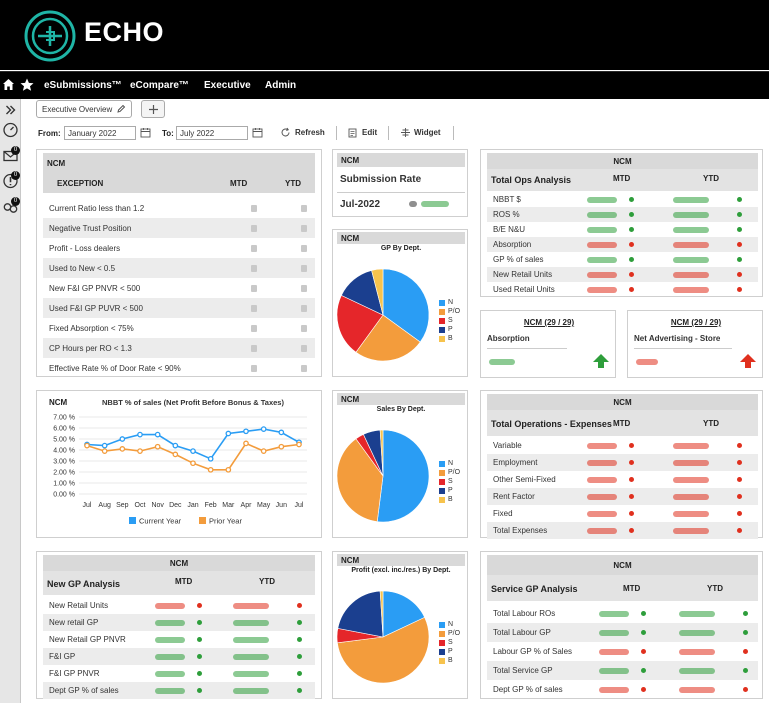 The height and width of the screenshot is (703, 769). What do you see at coordinates (622, 445) in the screenshot?
I see `table-row: Variable` at bounding box center [622, 445].